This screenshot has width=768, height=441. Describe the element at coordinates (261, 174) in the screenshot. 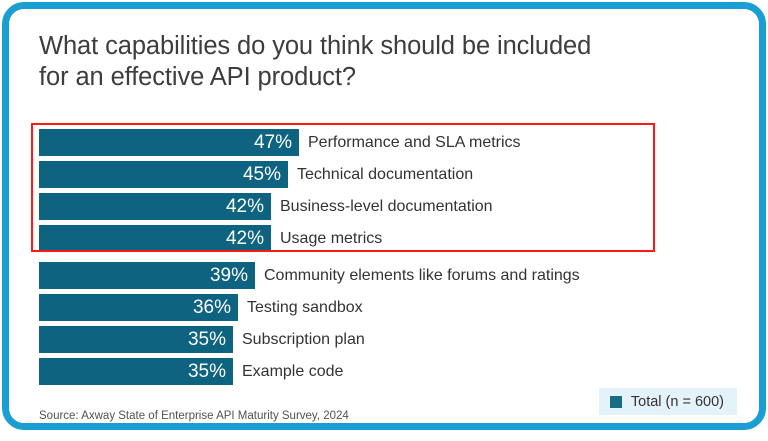

I see `bar-value-label: 45%` at that location.